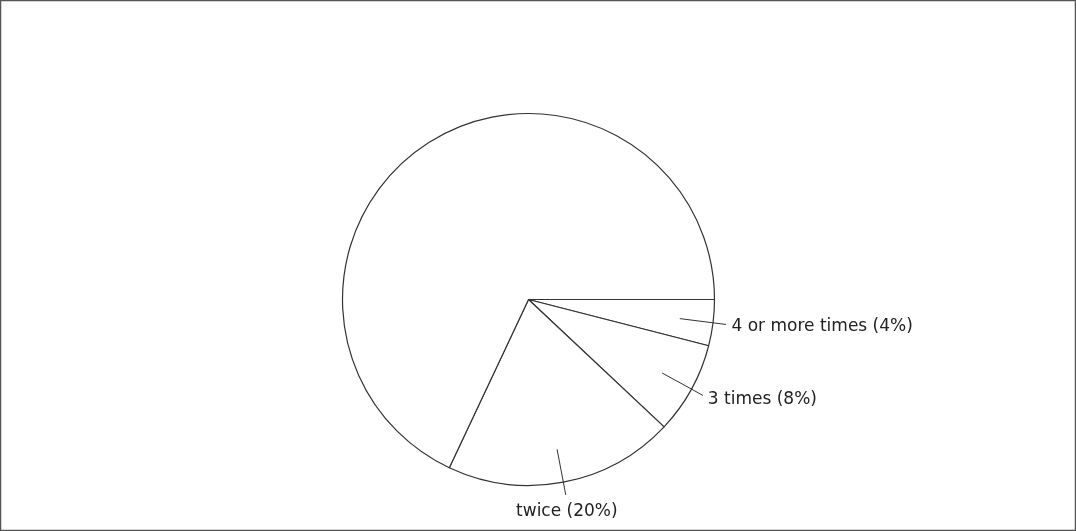 This screenshot has height=531, width=1076. I want to click on slice-label: twice (20%), so click(567, 510).